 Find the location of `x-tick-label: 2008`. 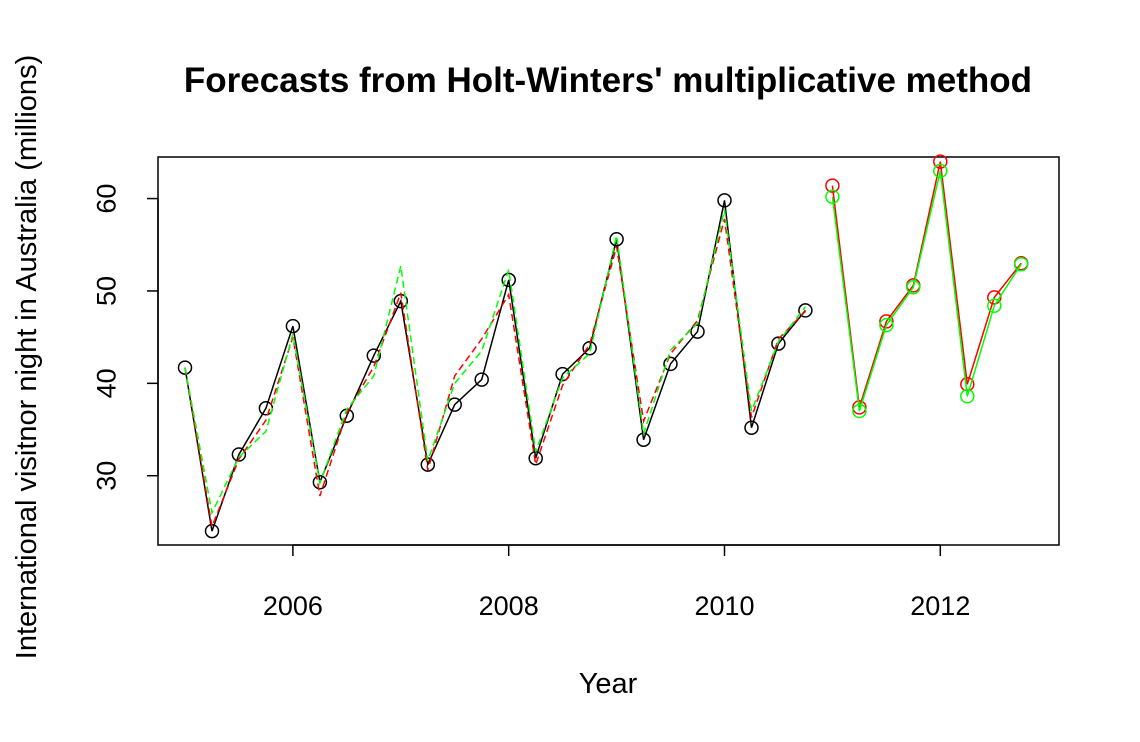

x-tick-label: 2008 is located at coordinates (509, 606).